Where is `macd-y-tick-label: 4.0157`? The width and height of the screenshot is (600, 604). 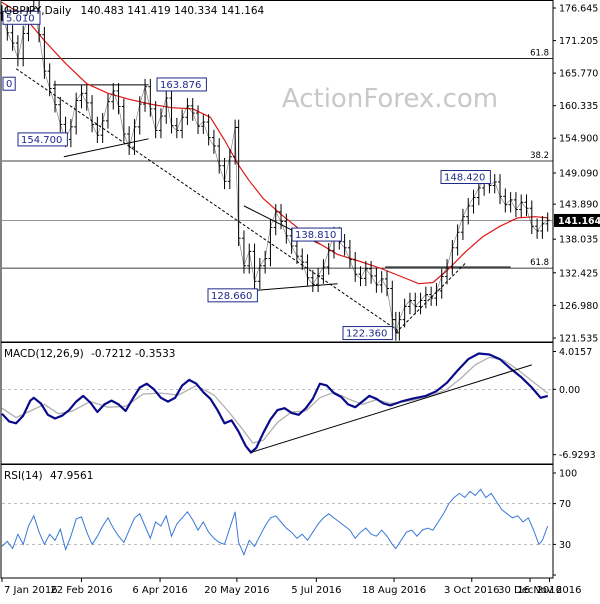
macd-y-tick-label: 4.0157 is located at coordinates (575, 352).